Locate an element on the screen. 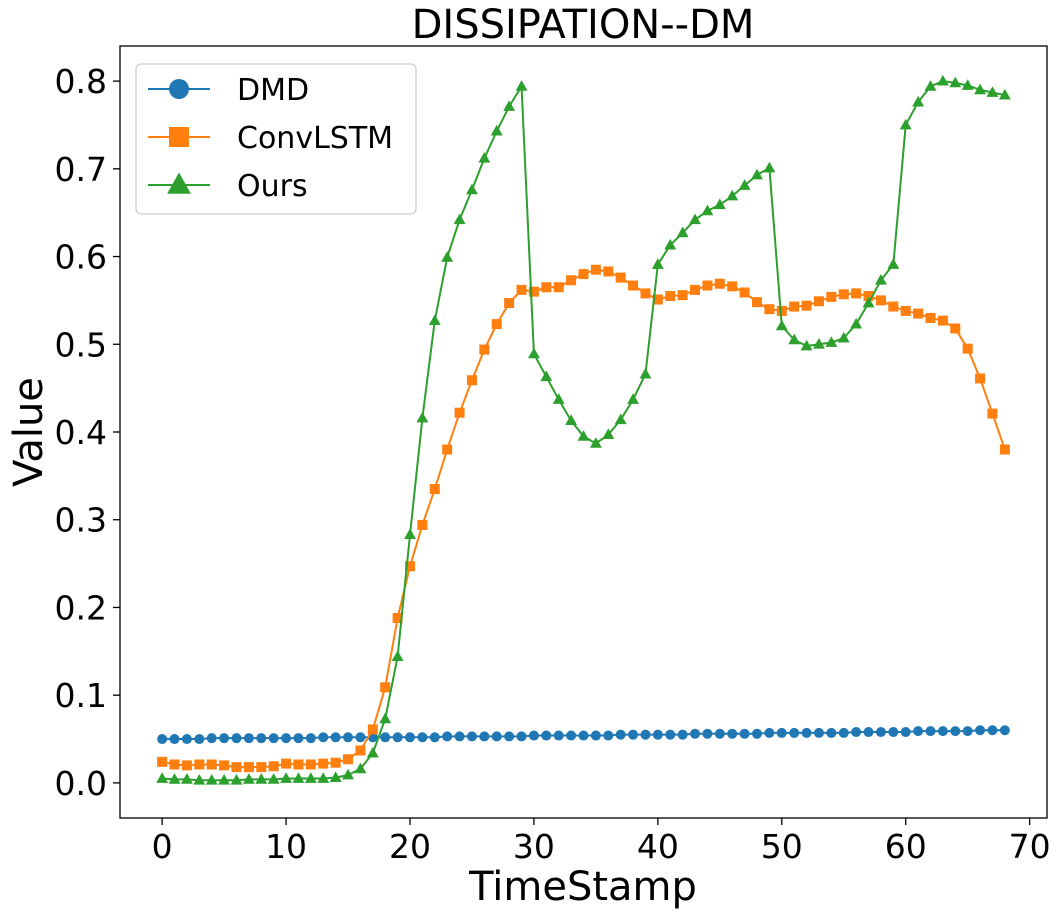 This screenshot has height=915, width=1063. legend-marker is located at coordinates (179, 137).